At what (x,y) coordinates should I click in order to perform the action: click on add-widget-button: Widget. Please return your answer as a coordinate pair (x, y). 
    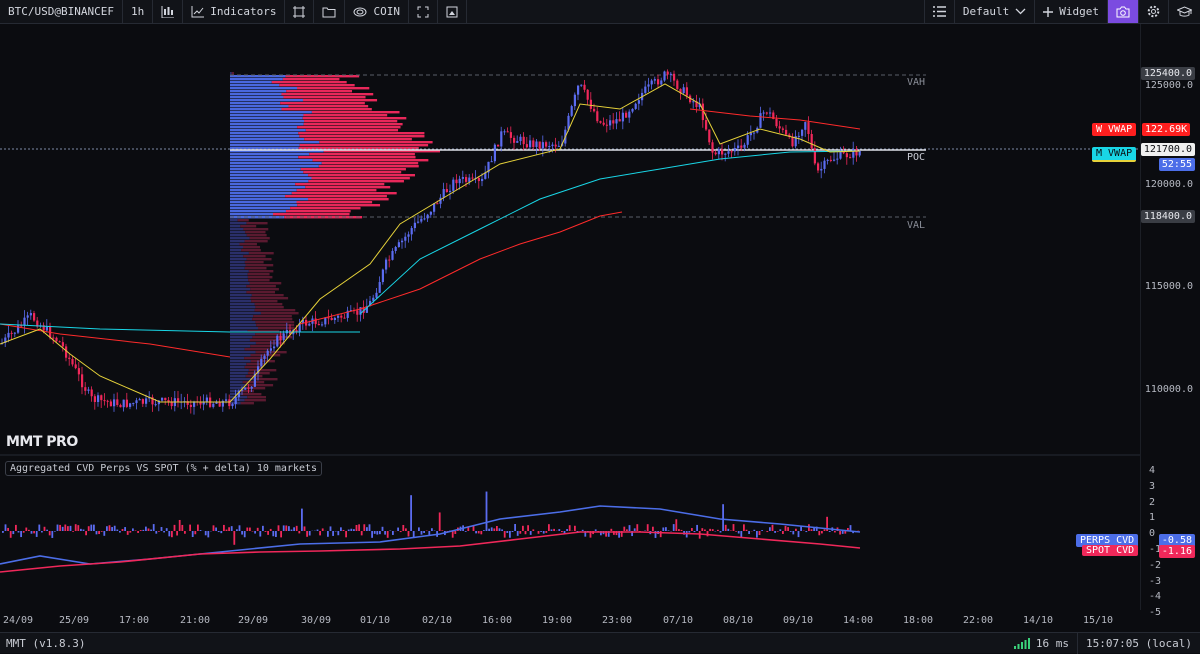
    Looking at the image, I should click on (1071, 11).